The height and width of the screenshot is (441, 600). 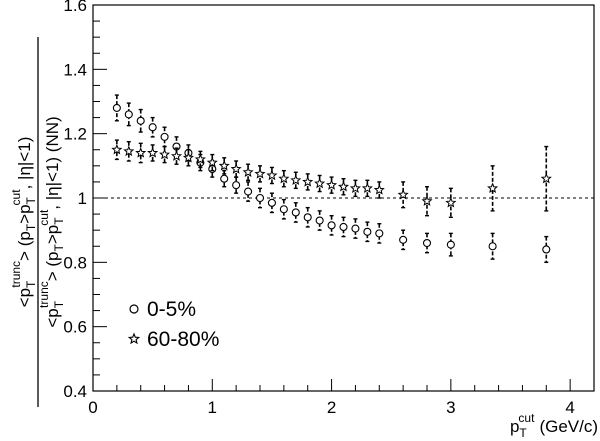 I want to click on legend-entry-60-80: 60-80%, so click(x=173, y=339).